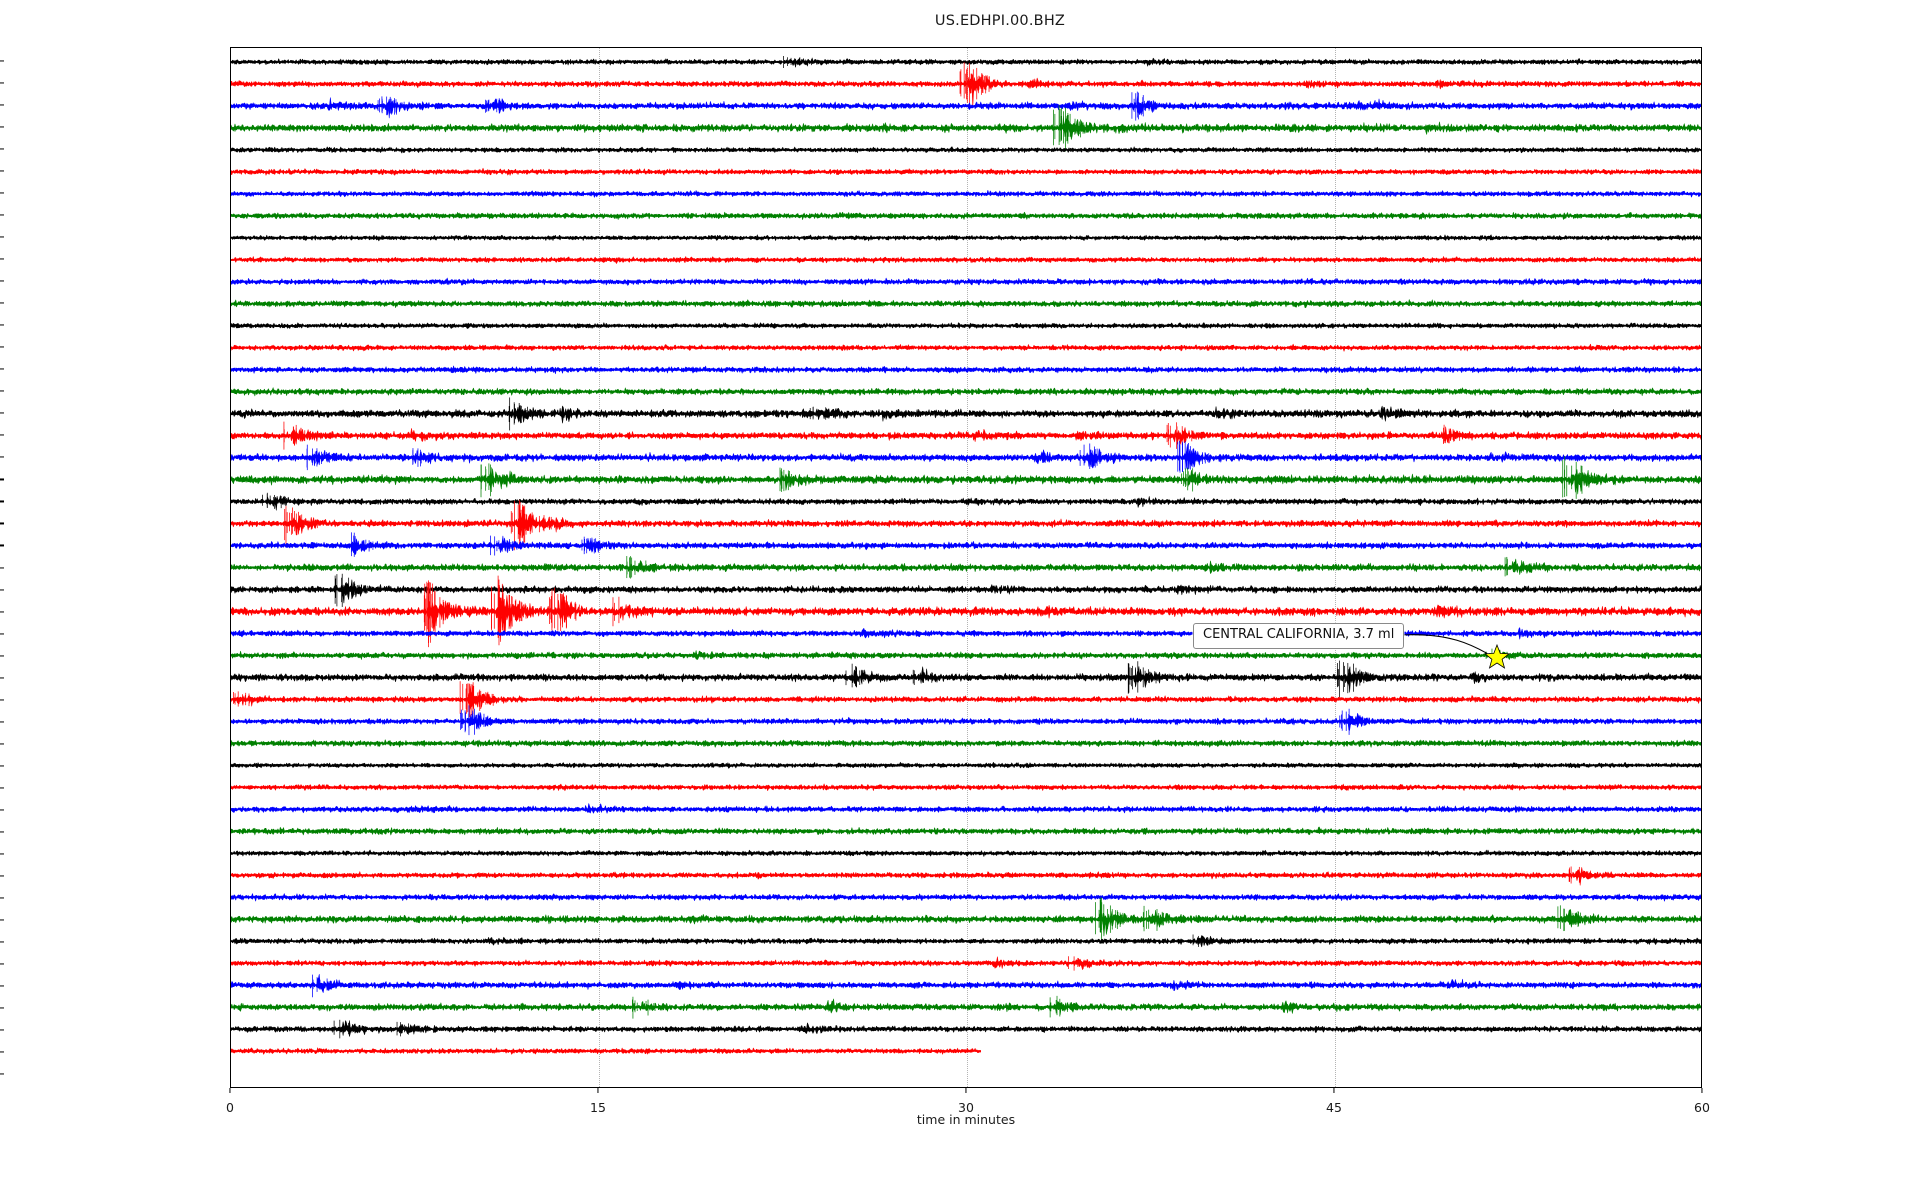 The height and width of the screenshot is (1200, 1920). What do you see at coordinates (1496, 656) in the screenshot?
I see `star-marker` at bounding box center [1496, 656].